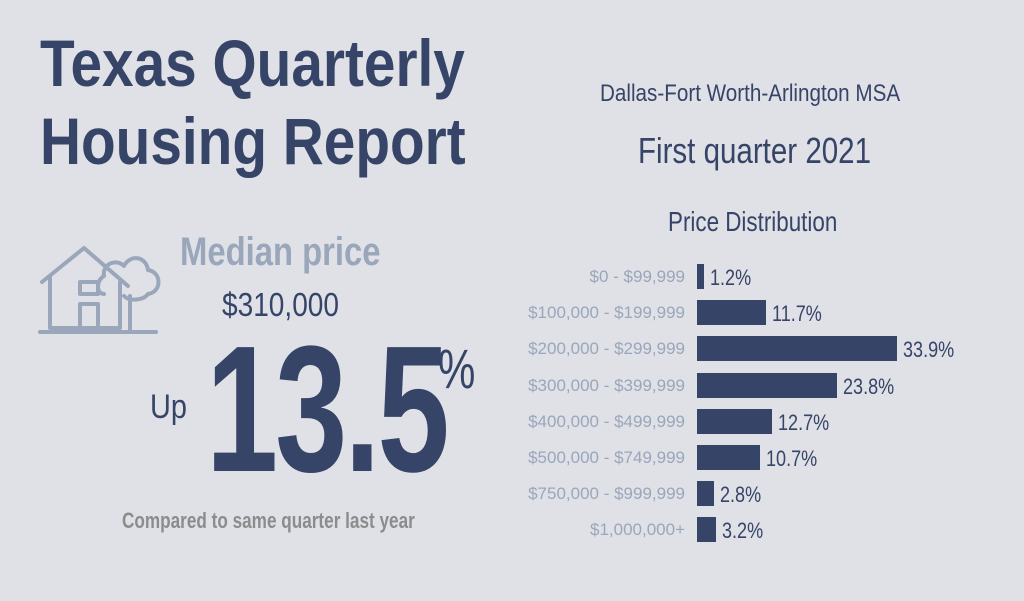 This screenshot has width=1024, height=601. What do you see at coordinates (753, 221) in the screenshot?
I see `chart-title: Price Distribution` at bounding box center [753, 221].